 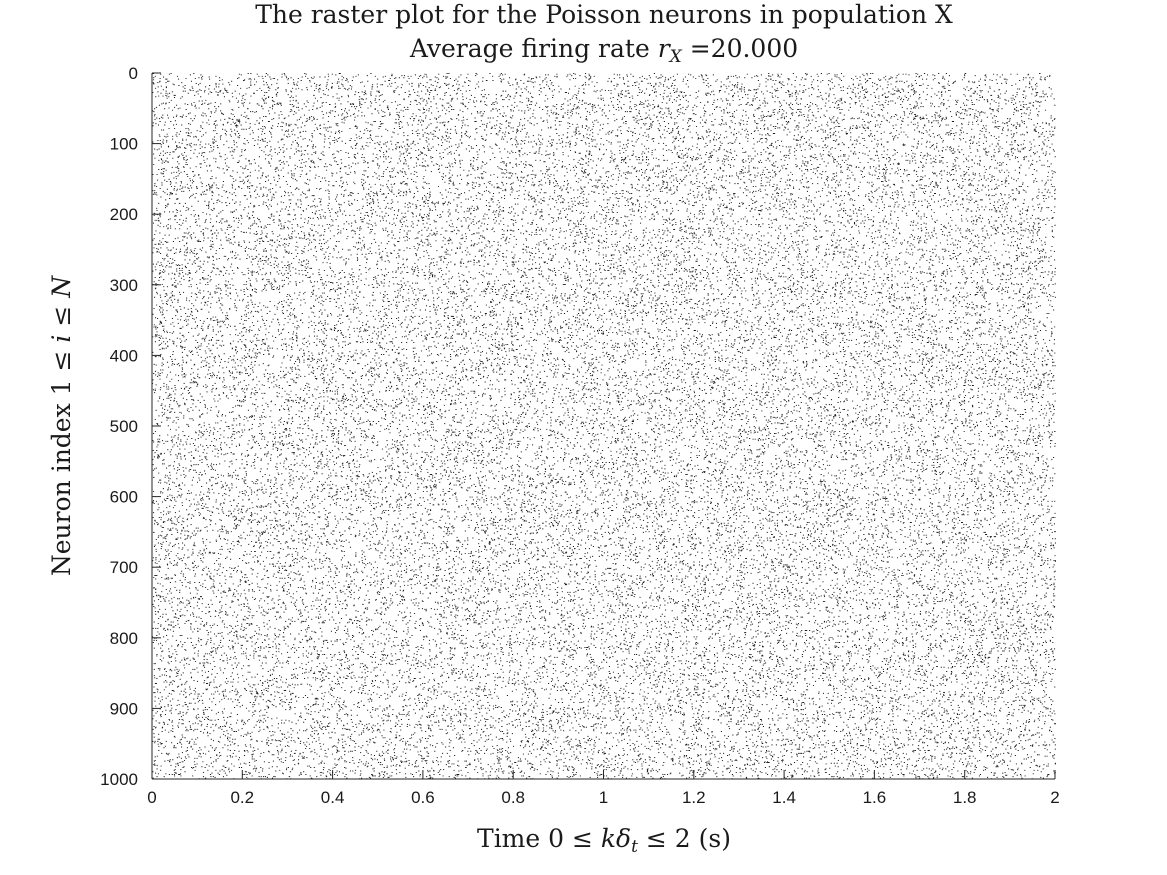 What do you see at coordinates (1054, 797) in the screenshot?
I see `x-tick-label: 2` at bounding box center [1054, 797].